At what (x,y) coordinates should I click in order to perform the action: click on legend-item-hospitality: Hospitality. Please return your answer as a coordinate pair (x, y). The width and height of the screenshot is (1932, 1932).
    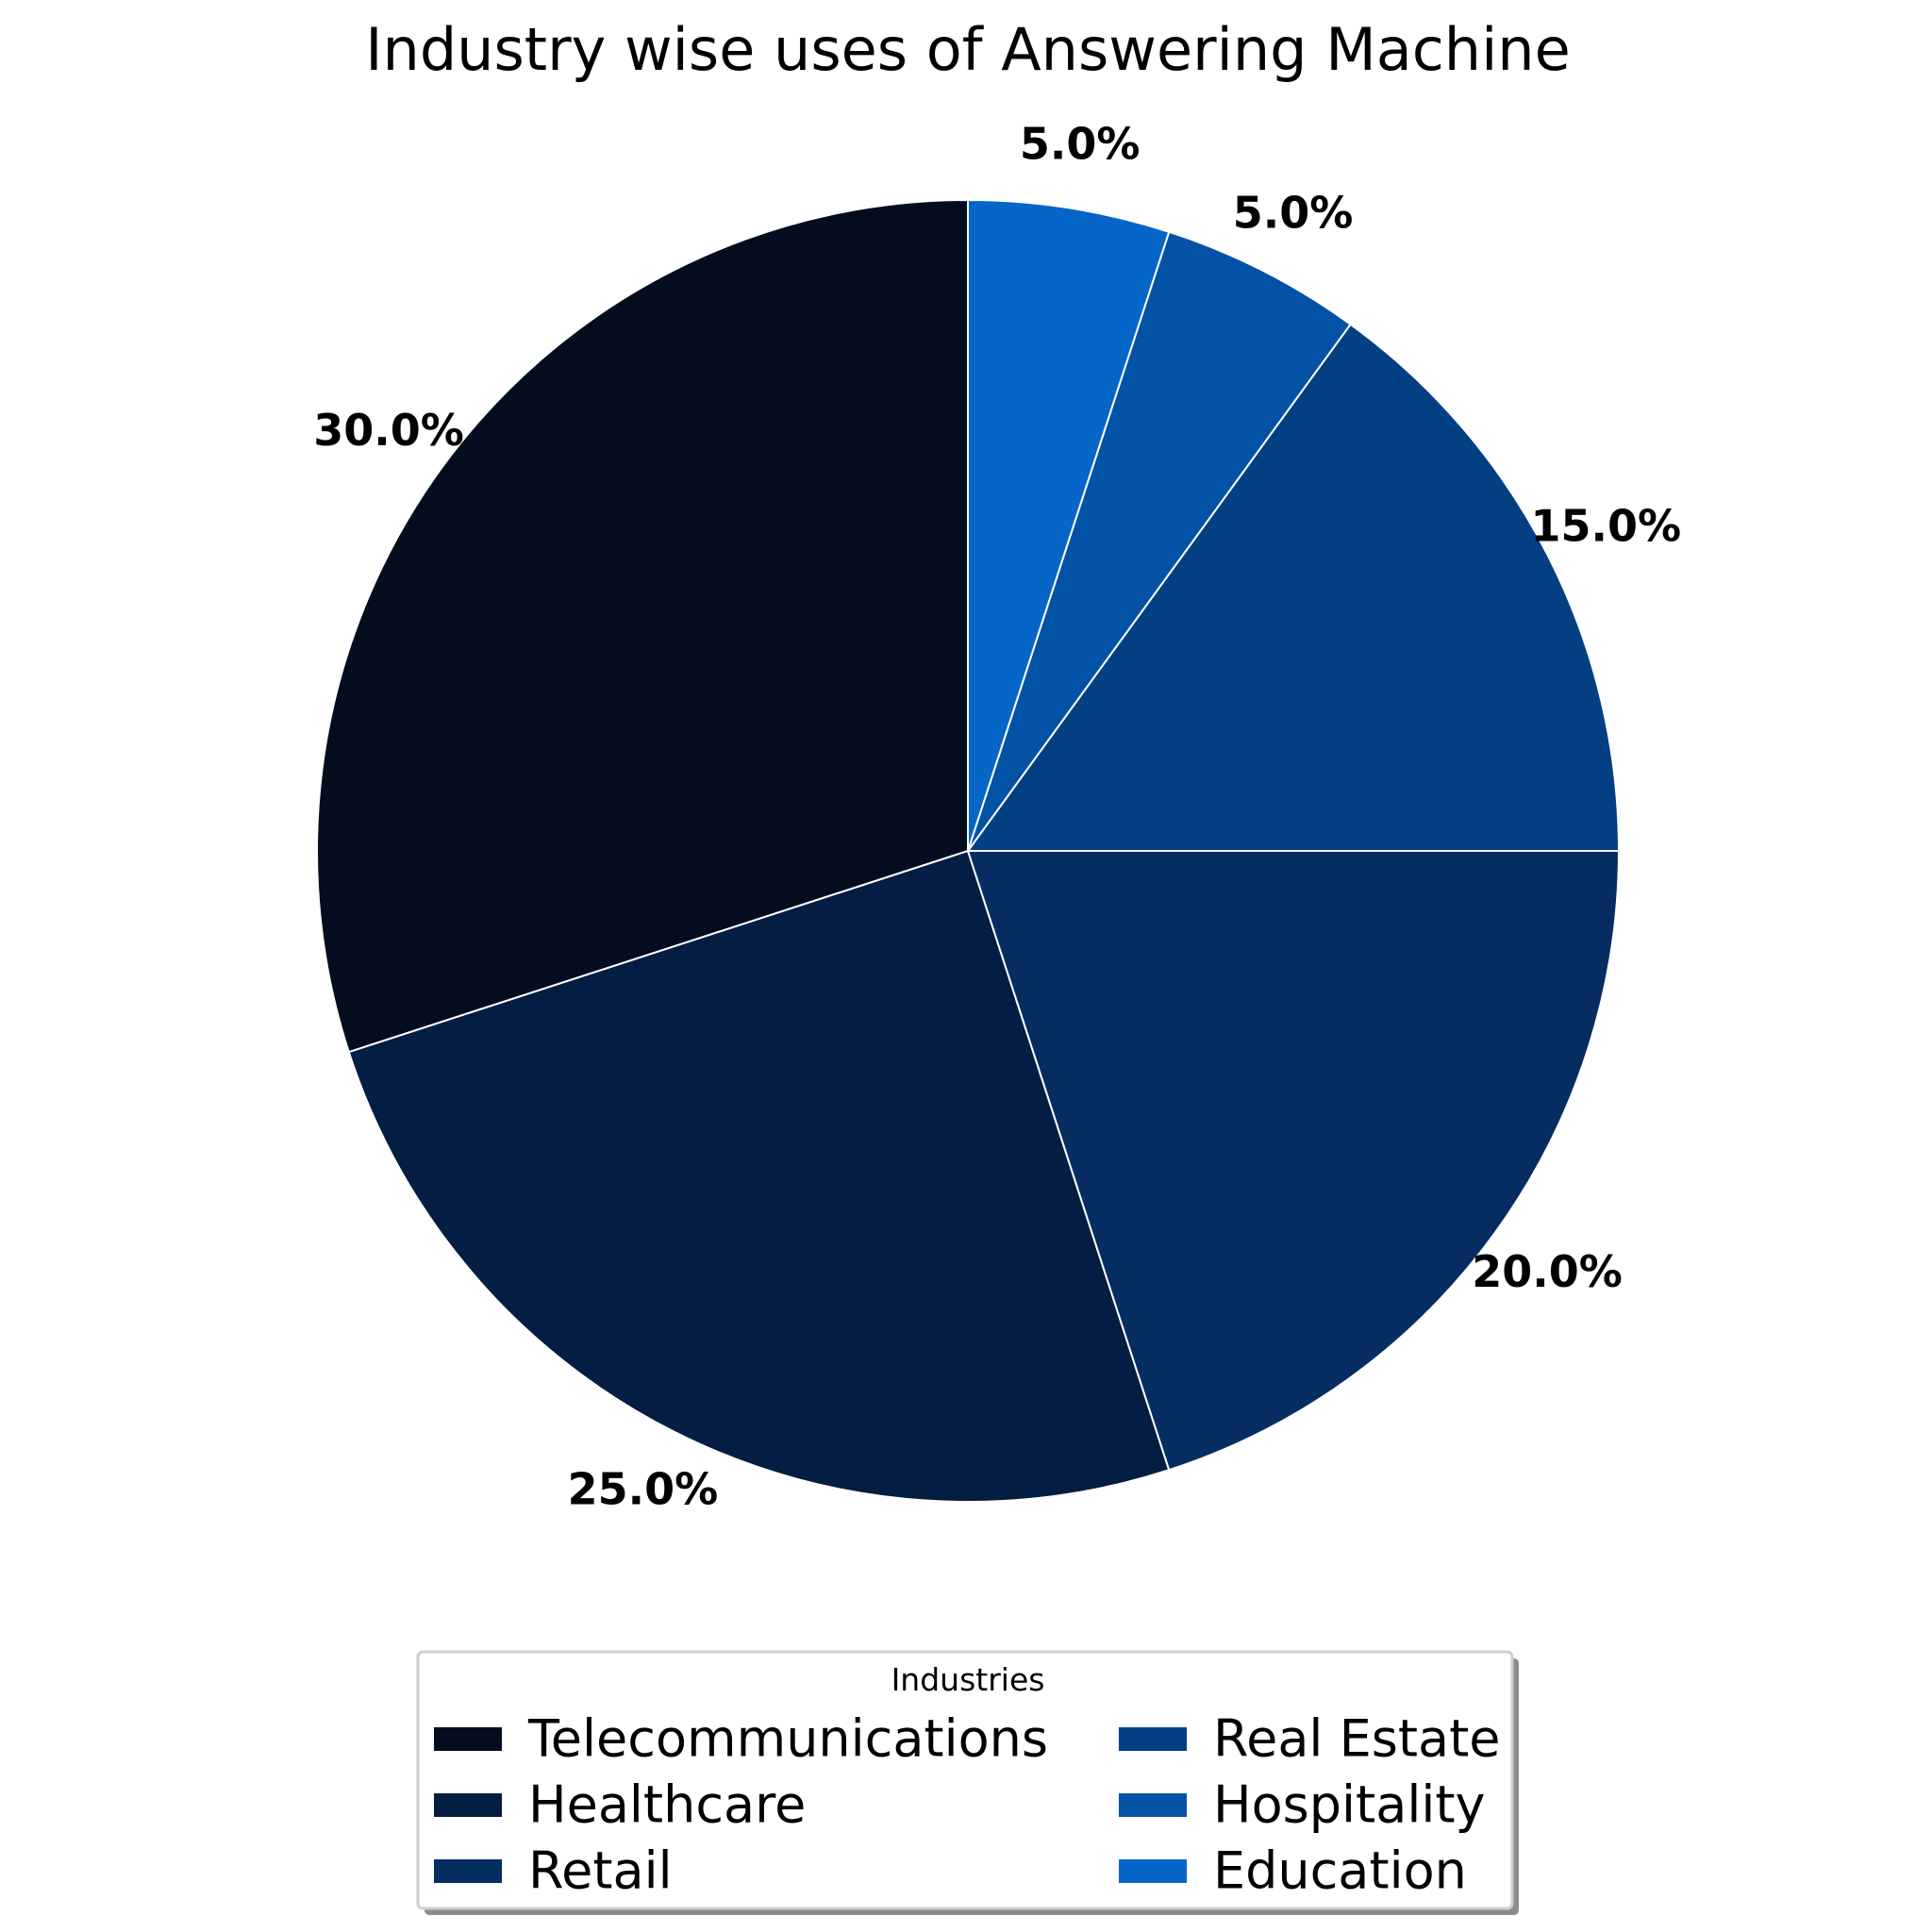
    Looking at the image, I should click on (1302, 1805).